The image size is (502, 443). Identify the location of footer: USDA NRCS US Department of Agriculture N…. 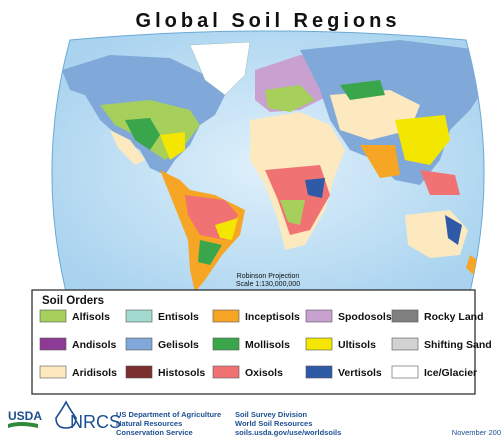
(254, 418).